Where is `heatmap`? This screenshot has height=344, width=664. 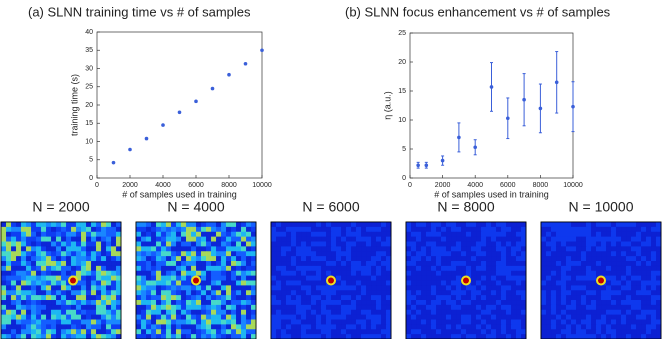
heatmap is located at coordinates (196, 280).